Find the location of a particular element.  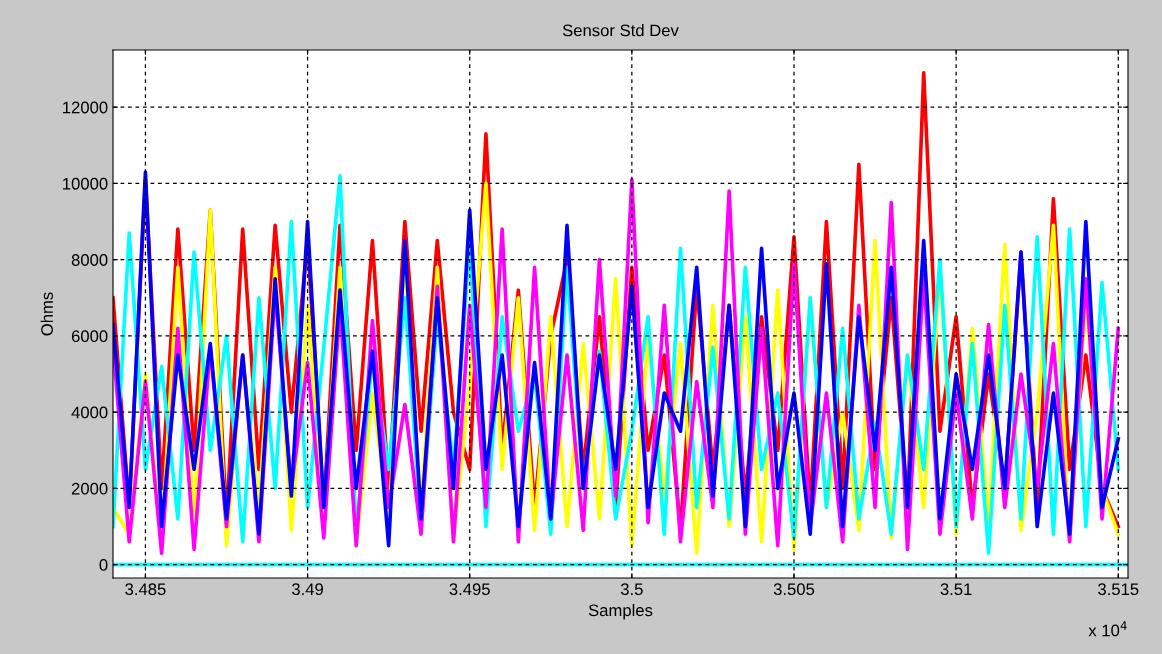

y-tick-label: 4000 is located at coordinates (89, 412).